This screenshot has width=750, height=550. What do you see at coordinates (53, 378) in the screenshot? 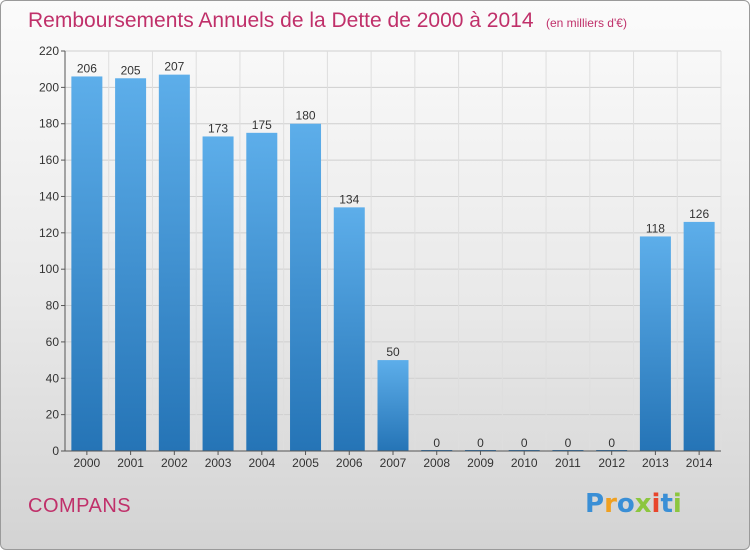
I see `y-tick-label: 40` at bounding box center [53, 378].